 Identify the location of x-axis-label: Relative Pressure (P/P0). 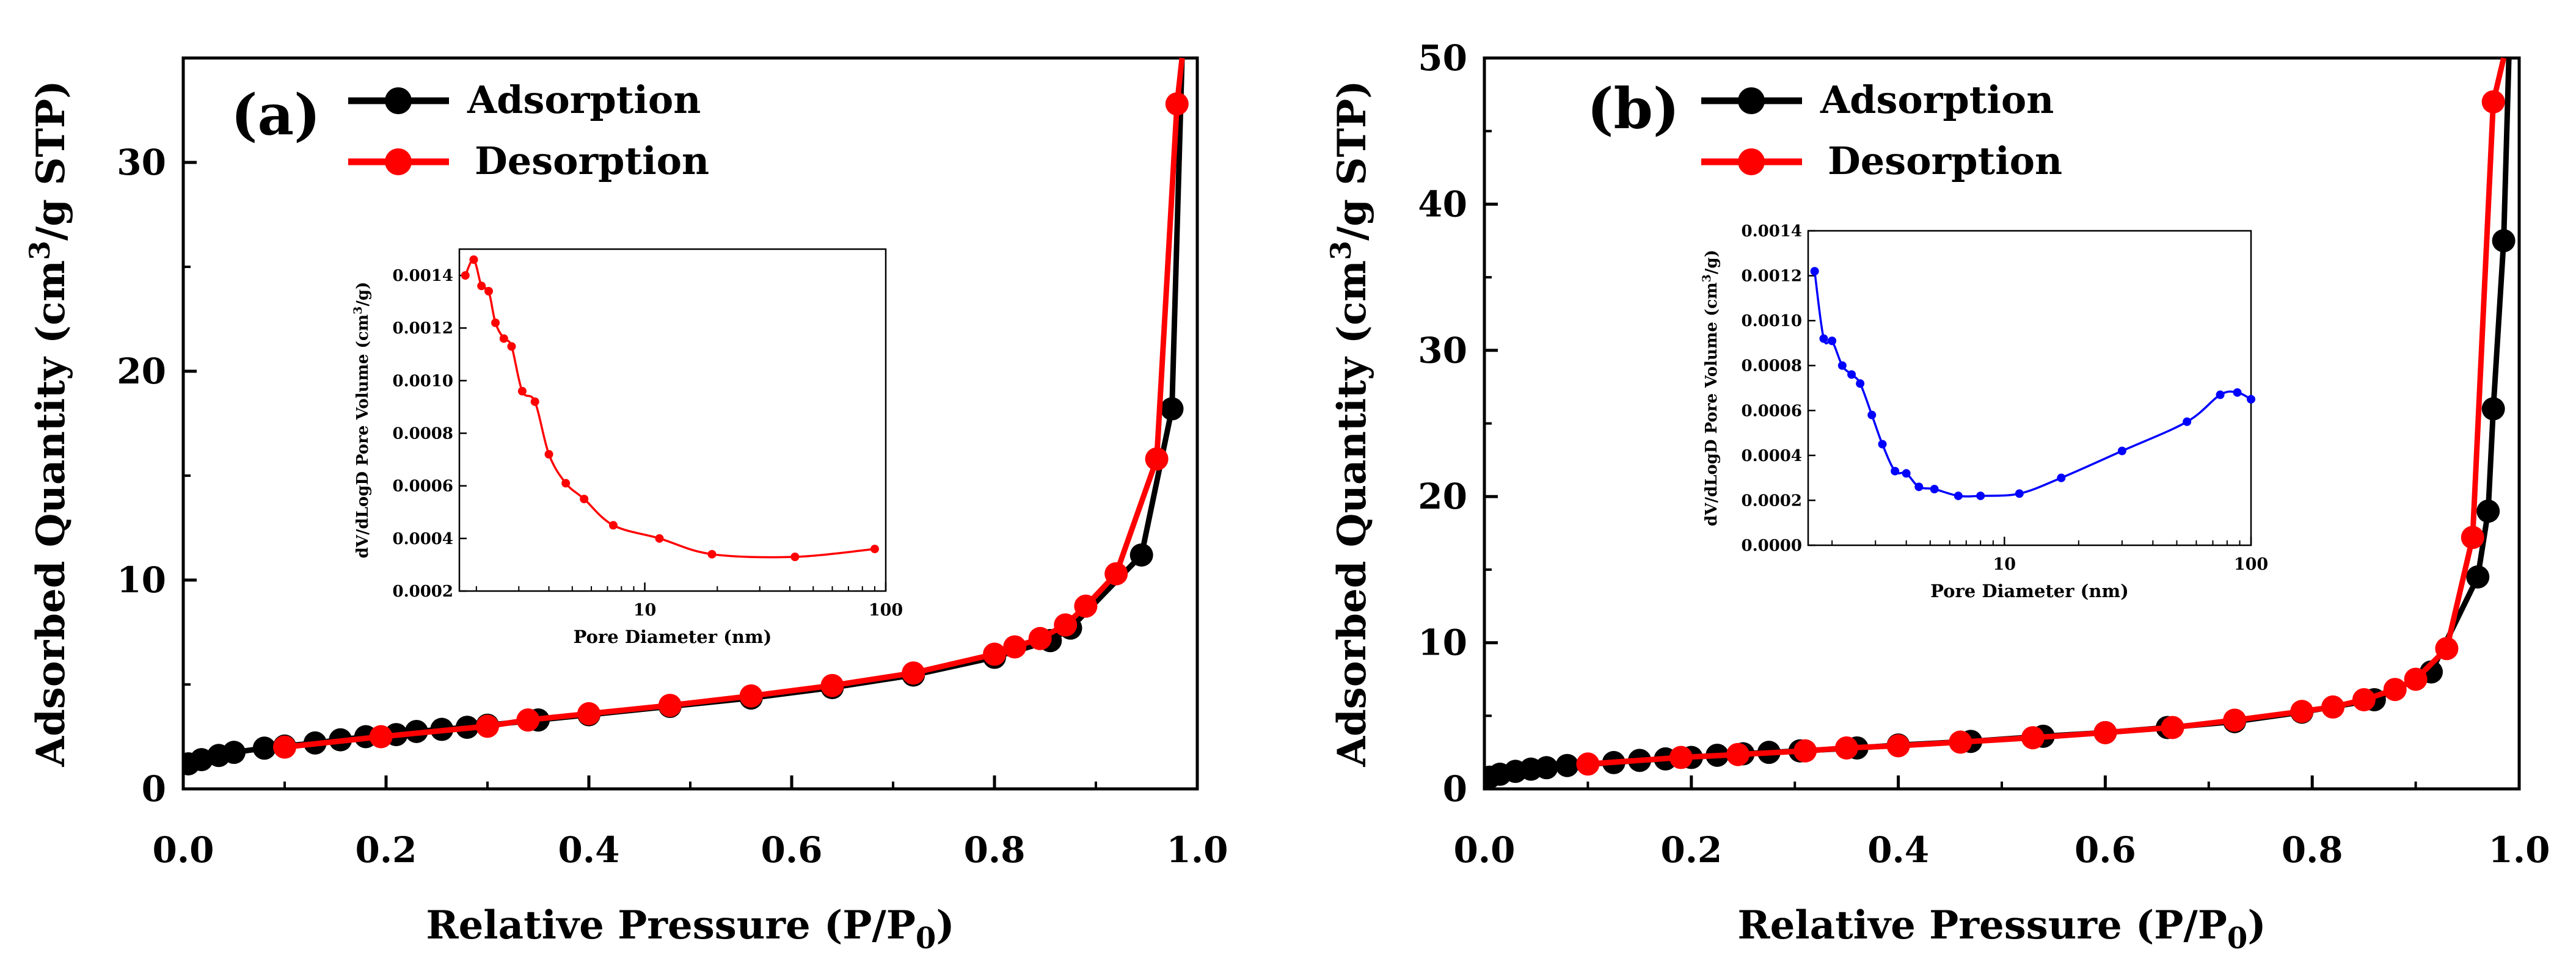
(690, 929).